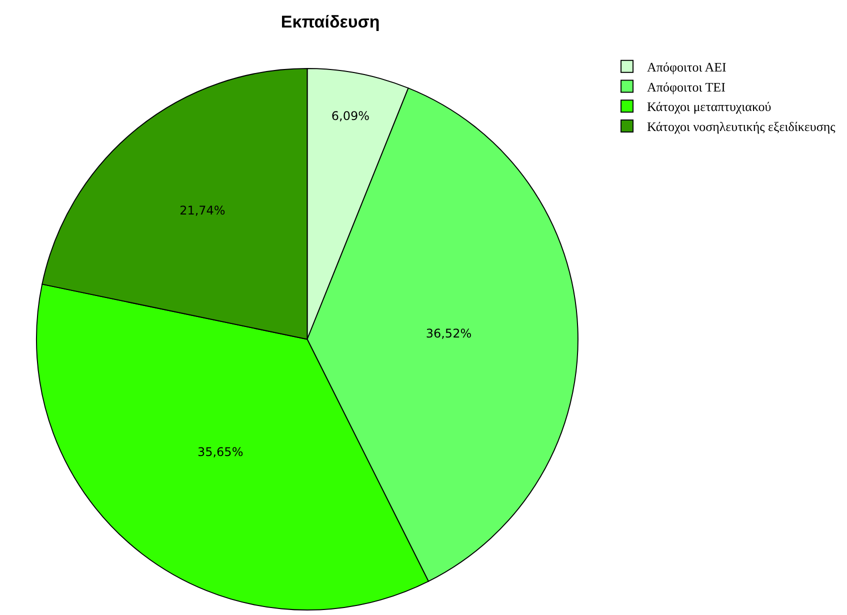  Describe the element at coordinates (686, 66) in the screenshot. I see `legend-label: Απόφοιτοι ΑΕΙ` at that location.